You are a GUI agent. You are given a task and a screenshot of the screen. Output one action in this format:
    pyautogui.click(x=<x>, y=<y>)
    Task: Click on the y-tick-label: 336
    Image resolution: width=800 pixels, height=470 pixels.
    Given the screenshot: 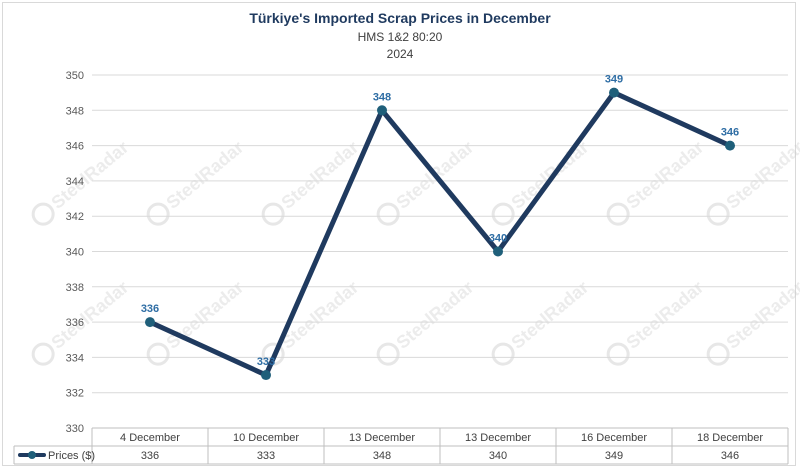 What is the action you would take?
    pyautogui.click(x=75, y=323)
    